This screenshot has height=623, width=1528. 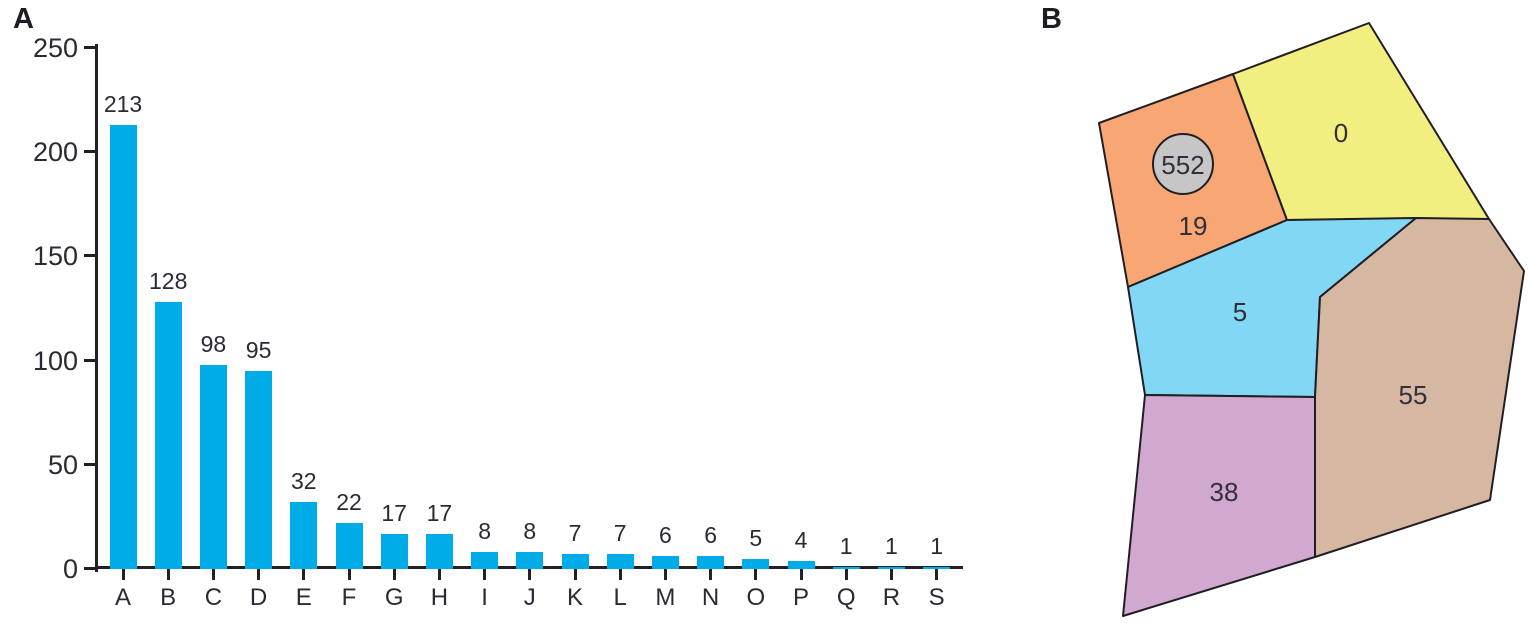 What do you see at coordinates (711, 562) in the screenshot?
I see `bar-N` at bounding box center [711, 562].